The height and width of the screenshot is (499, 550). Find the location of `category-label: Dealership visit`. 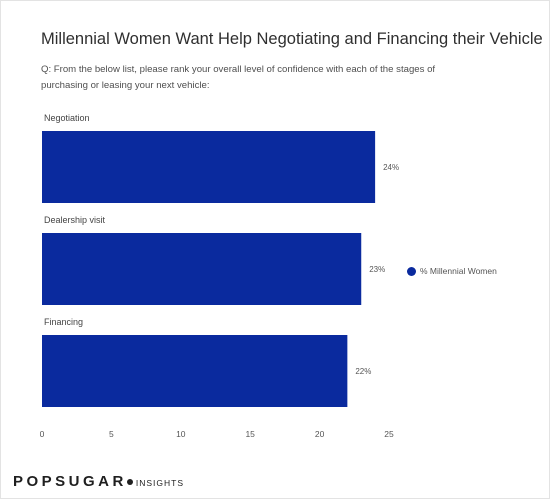

category-label: Dealership visit is located at coordinates (75, 220).